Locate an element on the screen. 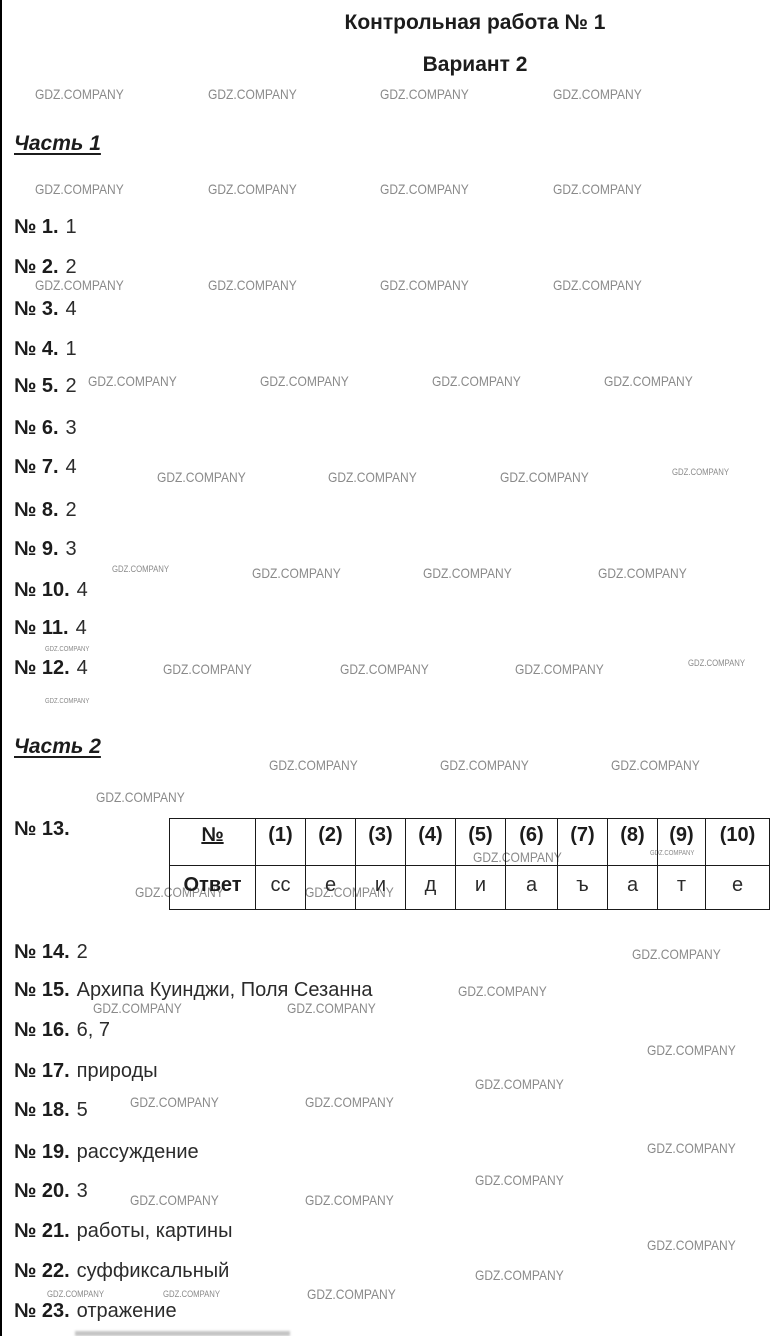 The image size is (779, 1336). item-number: № 21. is located at coordinates (42, 1231).